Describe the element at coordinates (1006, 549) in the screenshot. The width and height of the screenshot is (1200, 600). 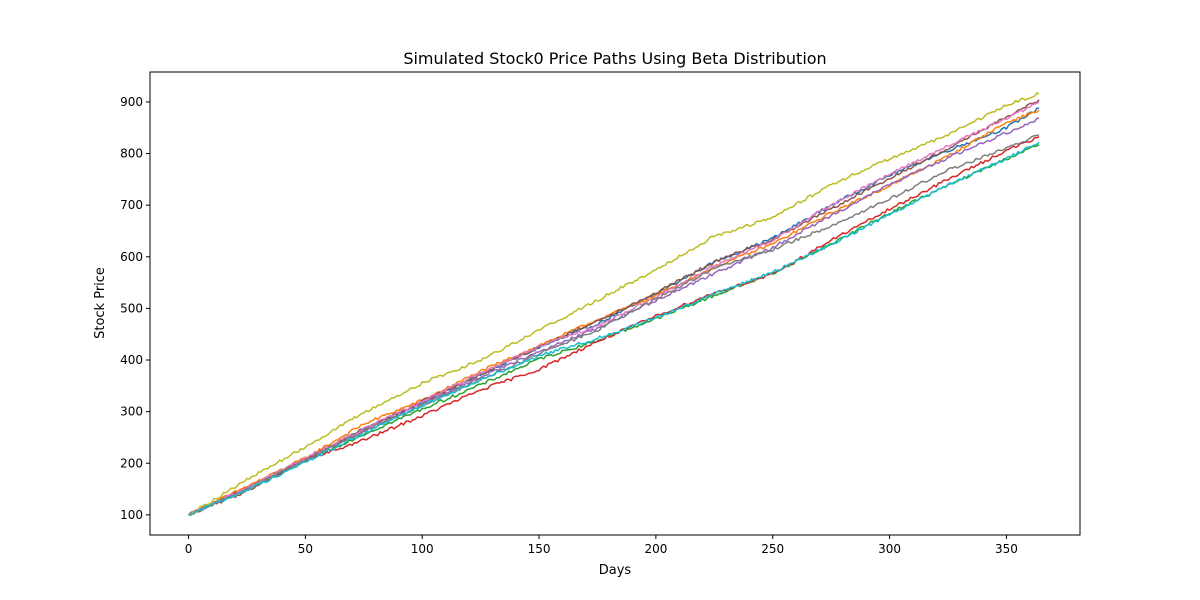
I see `x-tick-label: 350` at that location.